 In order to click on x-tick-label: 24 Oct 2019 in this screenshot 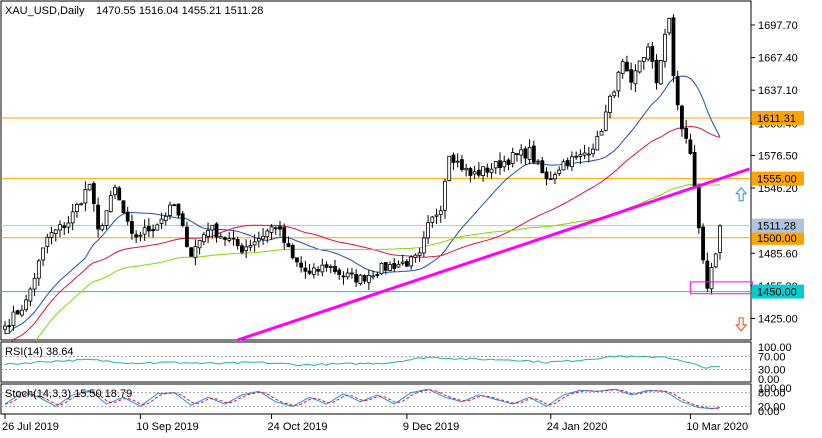, I will do `click(298, 427)`.